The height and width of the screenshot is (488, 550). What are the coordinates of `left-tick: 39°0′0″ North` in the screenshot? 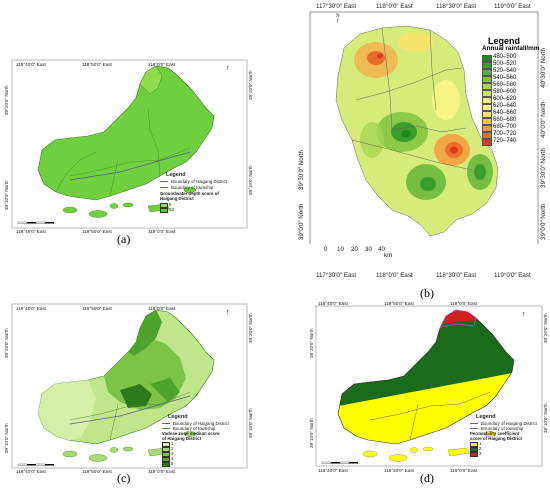 It's located at (301, 221).